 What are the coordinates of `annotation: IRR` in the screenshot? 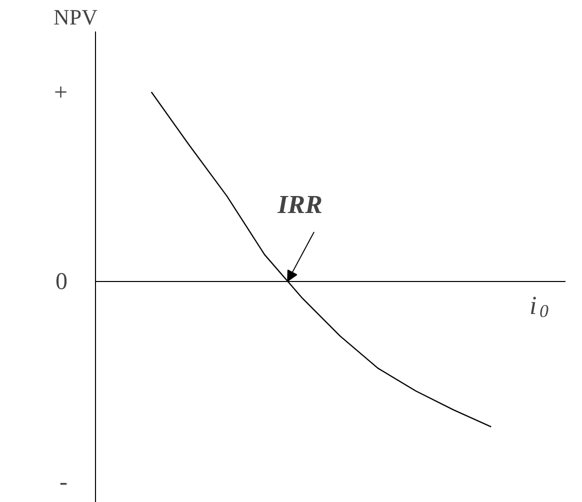 It's located at (299, 205).